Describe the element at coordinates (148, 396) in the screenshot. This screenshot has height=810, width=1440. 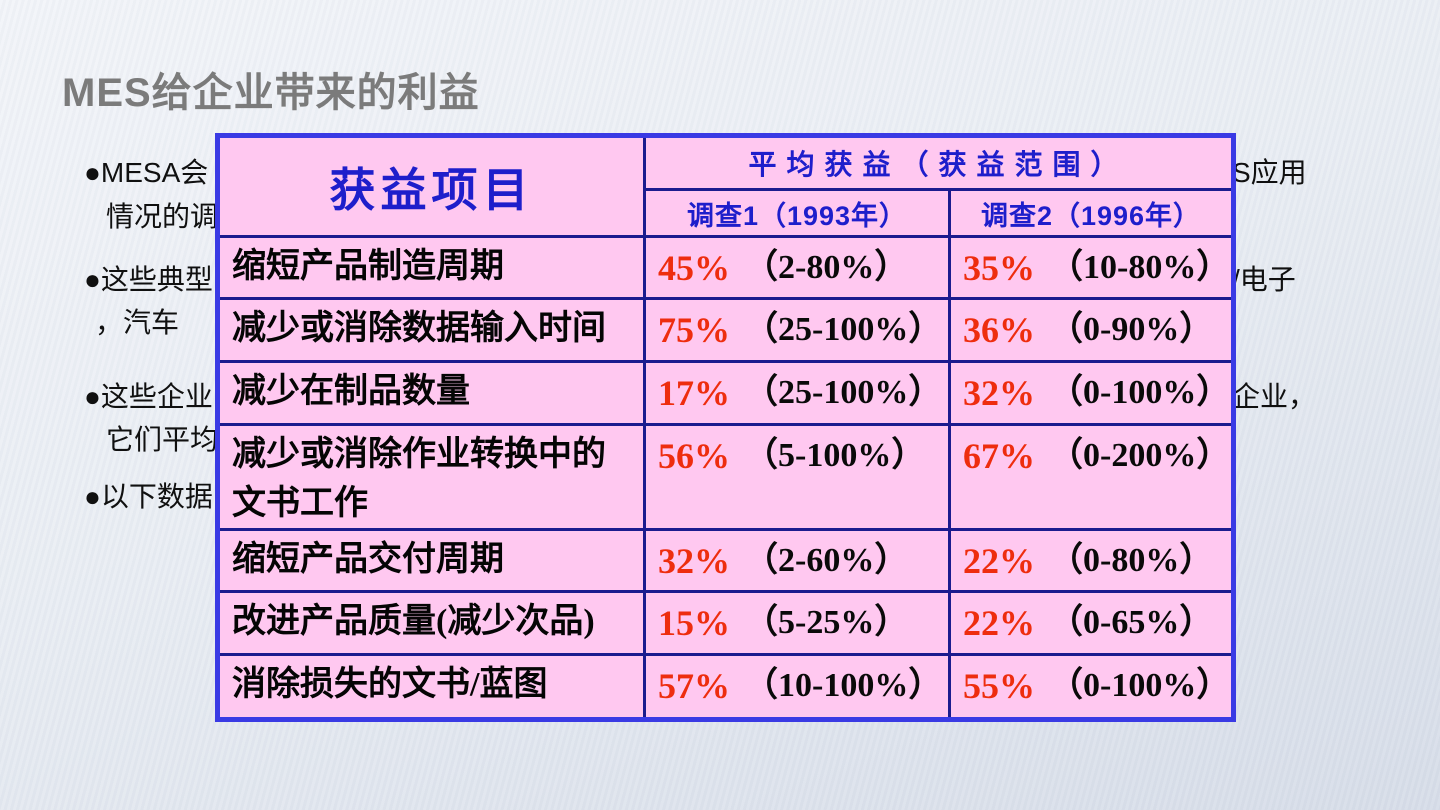
I see `bullet-3-line-1: ●这些企业` at that location.